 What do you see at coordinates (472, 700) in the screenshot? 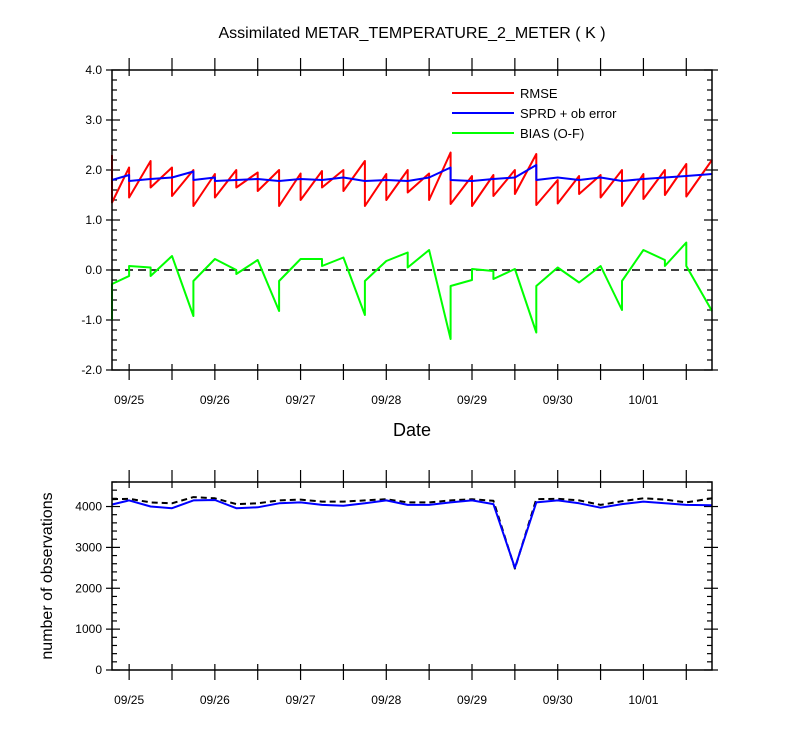
I see `bottom-x-tick-label: 09/29` at bounding box center [472, 700].